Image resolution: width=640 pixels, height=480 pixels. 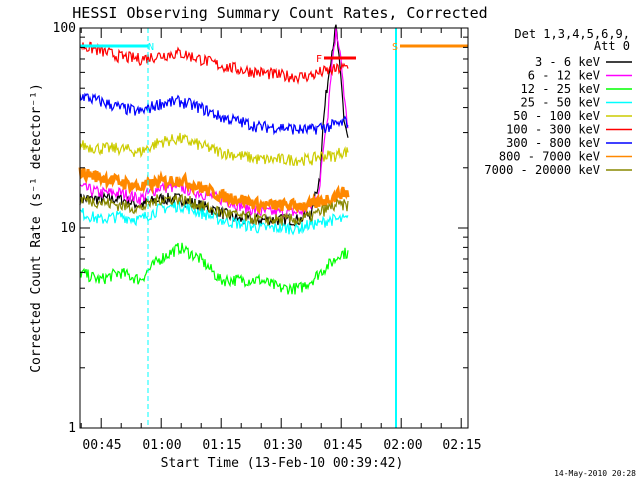 I want to click on x-axis-label: Start Time (13-Feb-10 00:39:42), so click(x=282, y=463).